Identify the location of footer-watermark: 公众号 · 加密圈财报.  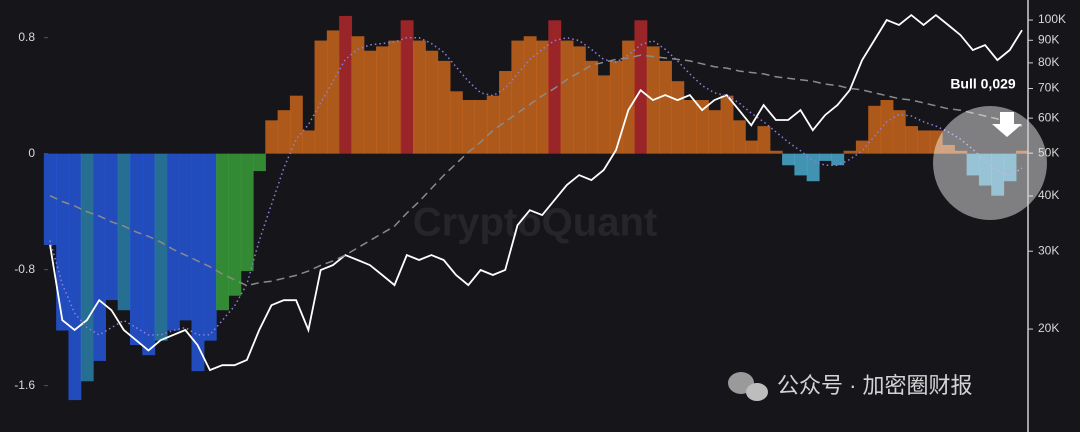
(875, 385).